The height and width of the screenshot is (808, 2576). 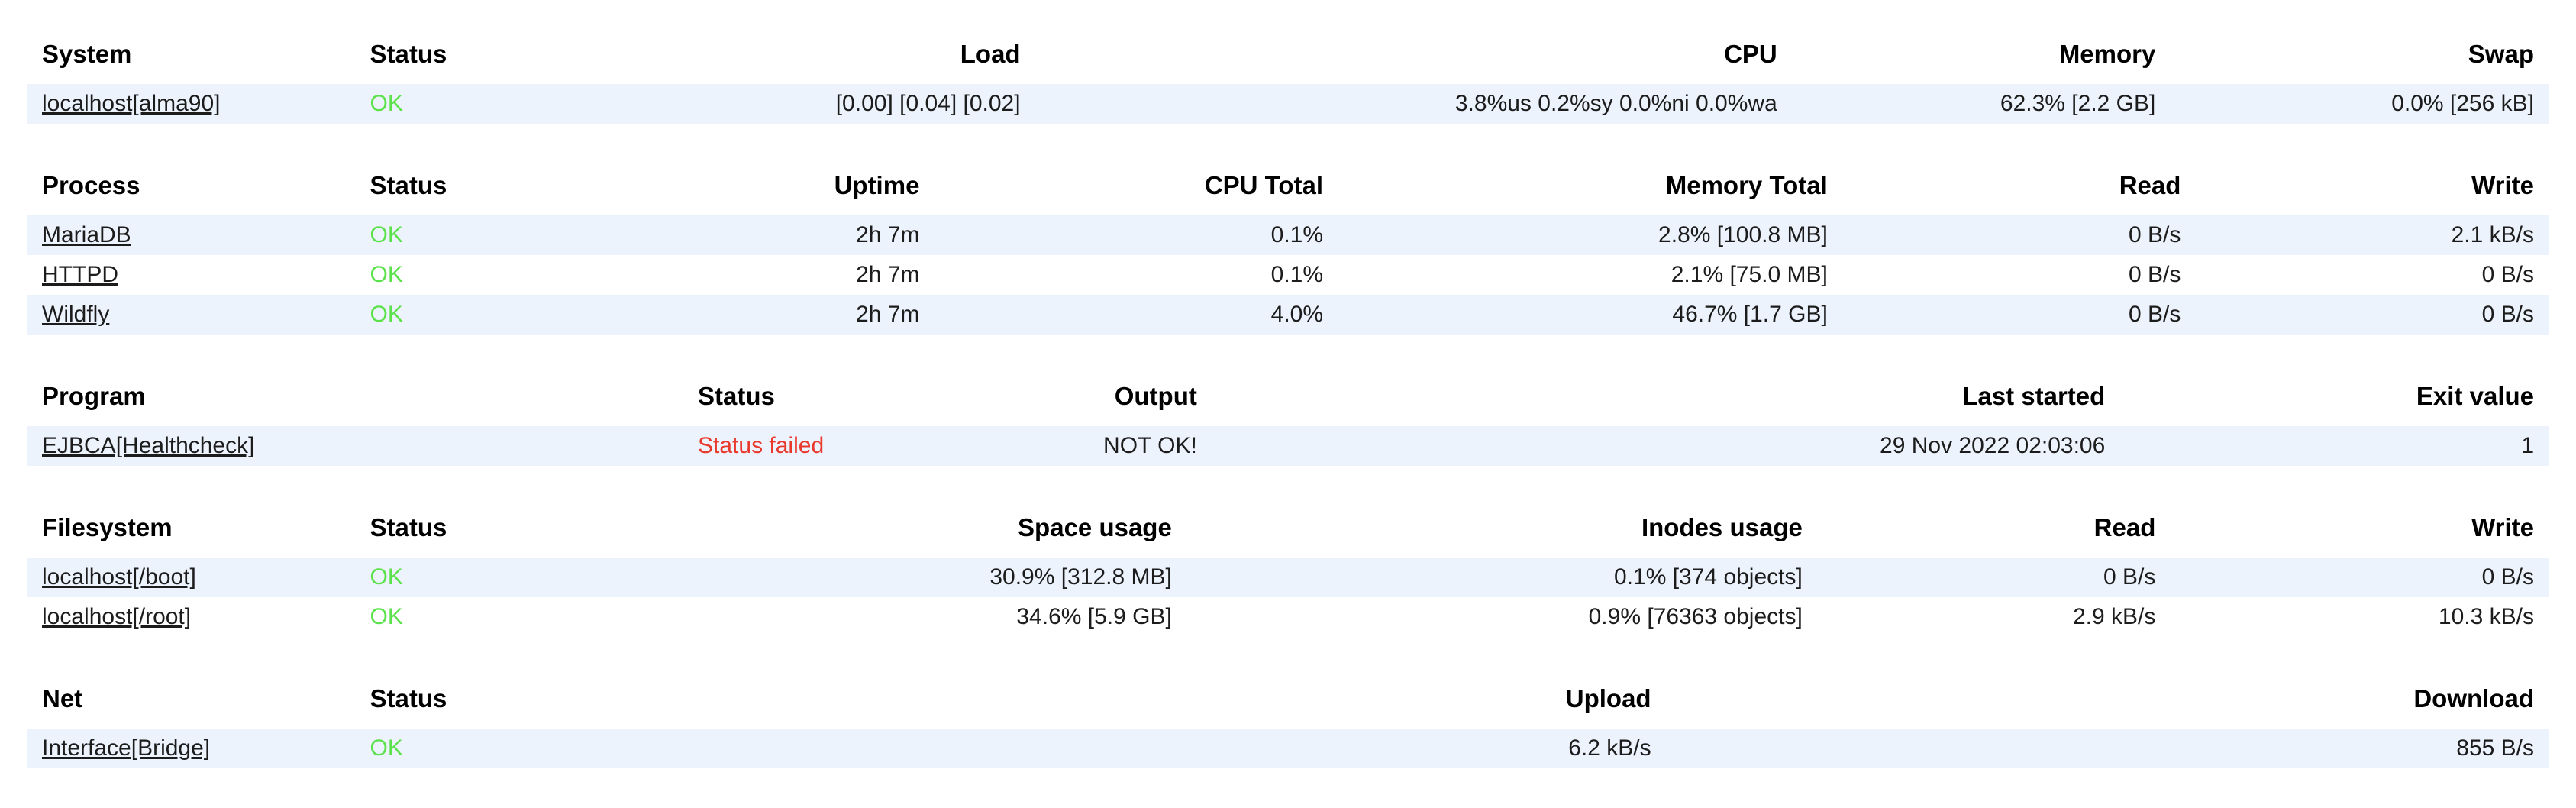 I want to click on filesystem-service-link: localhost[/boot], so click(x=119, y=577).